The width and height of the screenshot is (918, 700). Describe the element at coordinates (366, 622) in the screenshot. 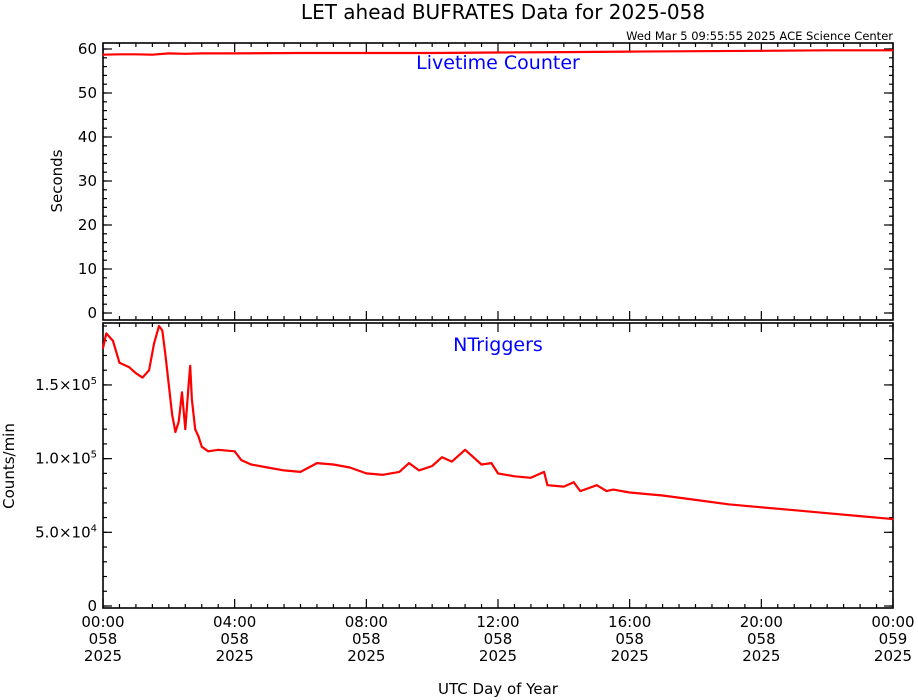

I see `x-tick-label-time: 08:00` at that location.